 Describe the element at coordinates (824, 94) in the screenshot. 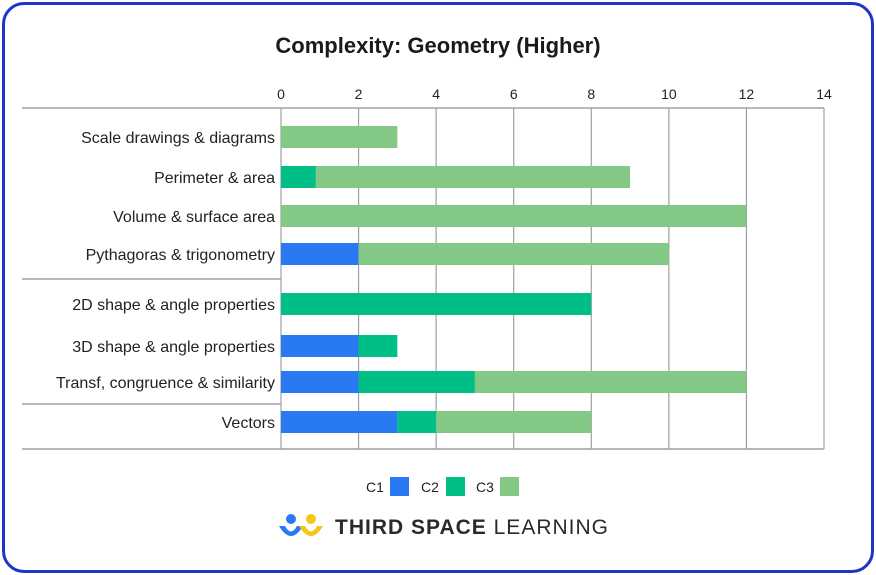

I see `x-tick-label: 14` at that location.